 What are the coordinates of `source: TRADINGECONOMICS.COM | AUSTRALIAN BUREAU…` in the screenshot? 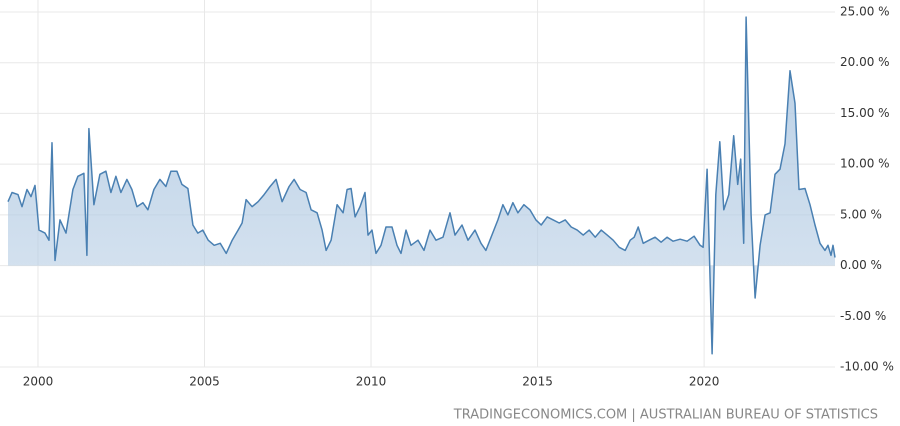 It's located at (665, 415).